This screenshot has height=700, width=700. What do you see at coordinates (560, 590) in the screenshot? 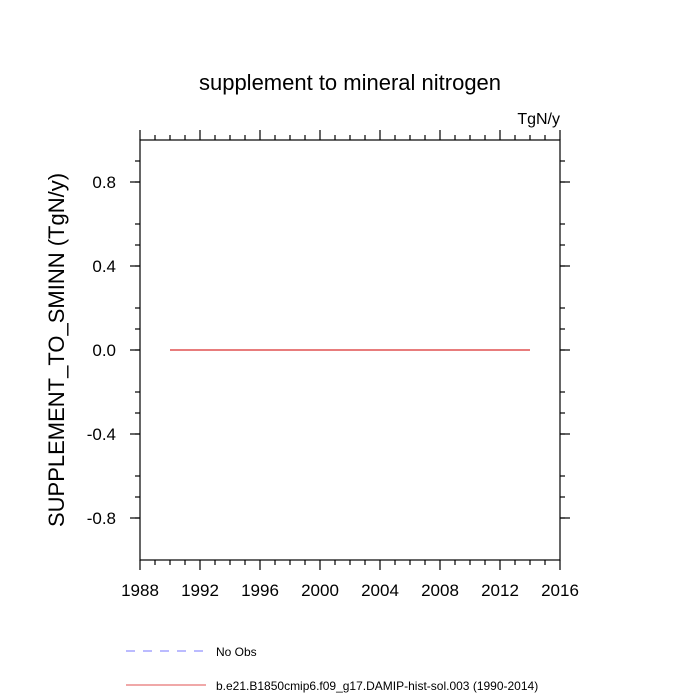
I see `x-tick-label: 2016` at bounding box center [560, 590].